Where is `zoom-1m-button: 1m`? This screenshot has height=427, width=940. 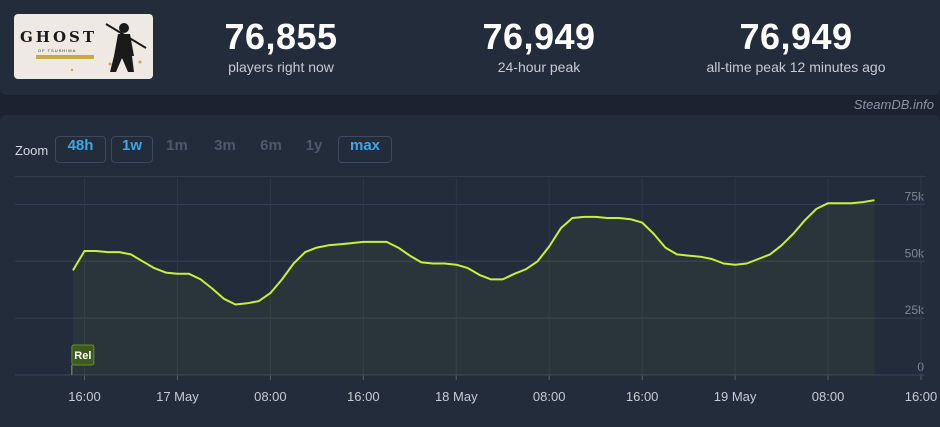
zoom-1m-button: 1m is located at coordinates (177, 145).